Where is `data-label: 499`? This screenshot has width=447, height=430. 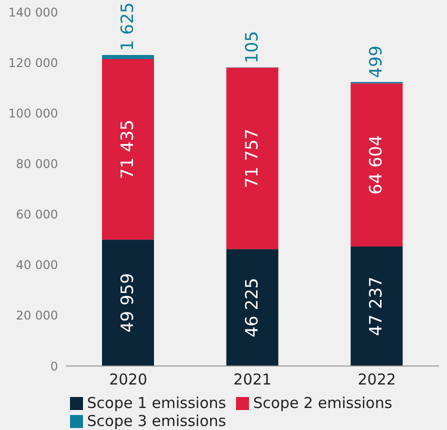
data-label: 499 is located at coordinates (376, 61).